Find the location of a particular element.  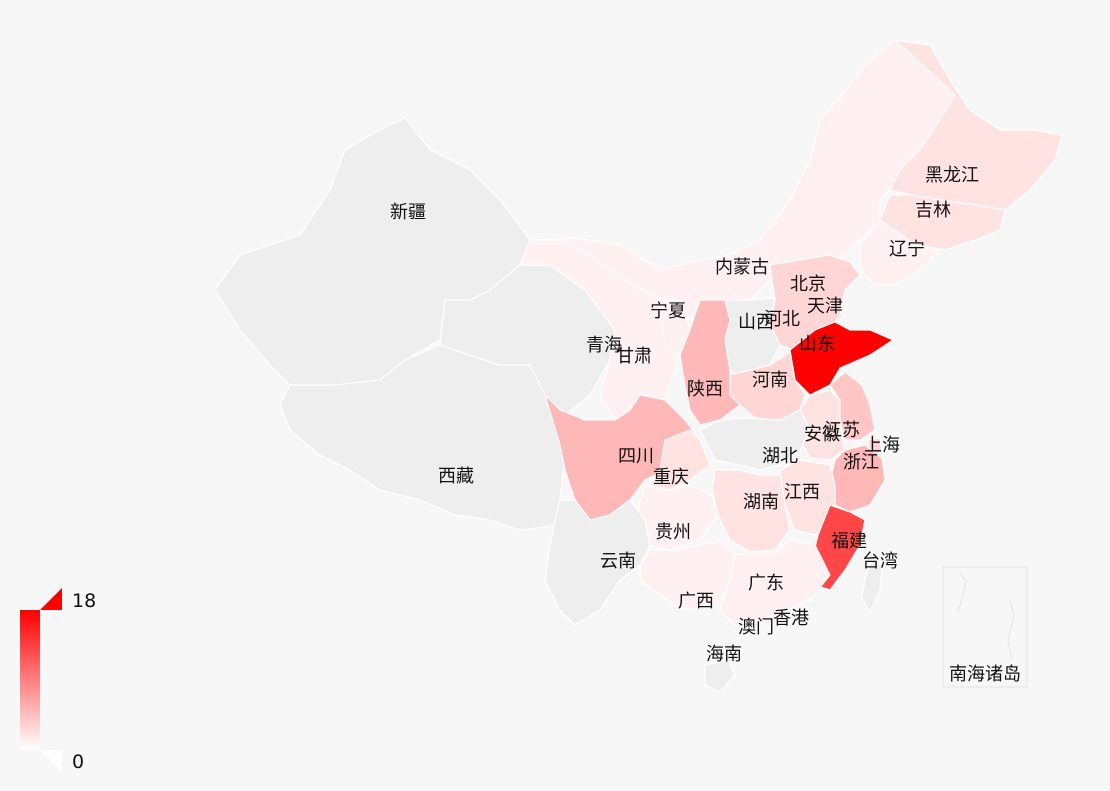

province-shaanxi is located at coordinates (710, 362).